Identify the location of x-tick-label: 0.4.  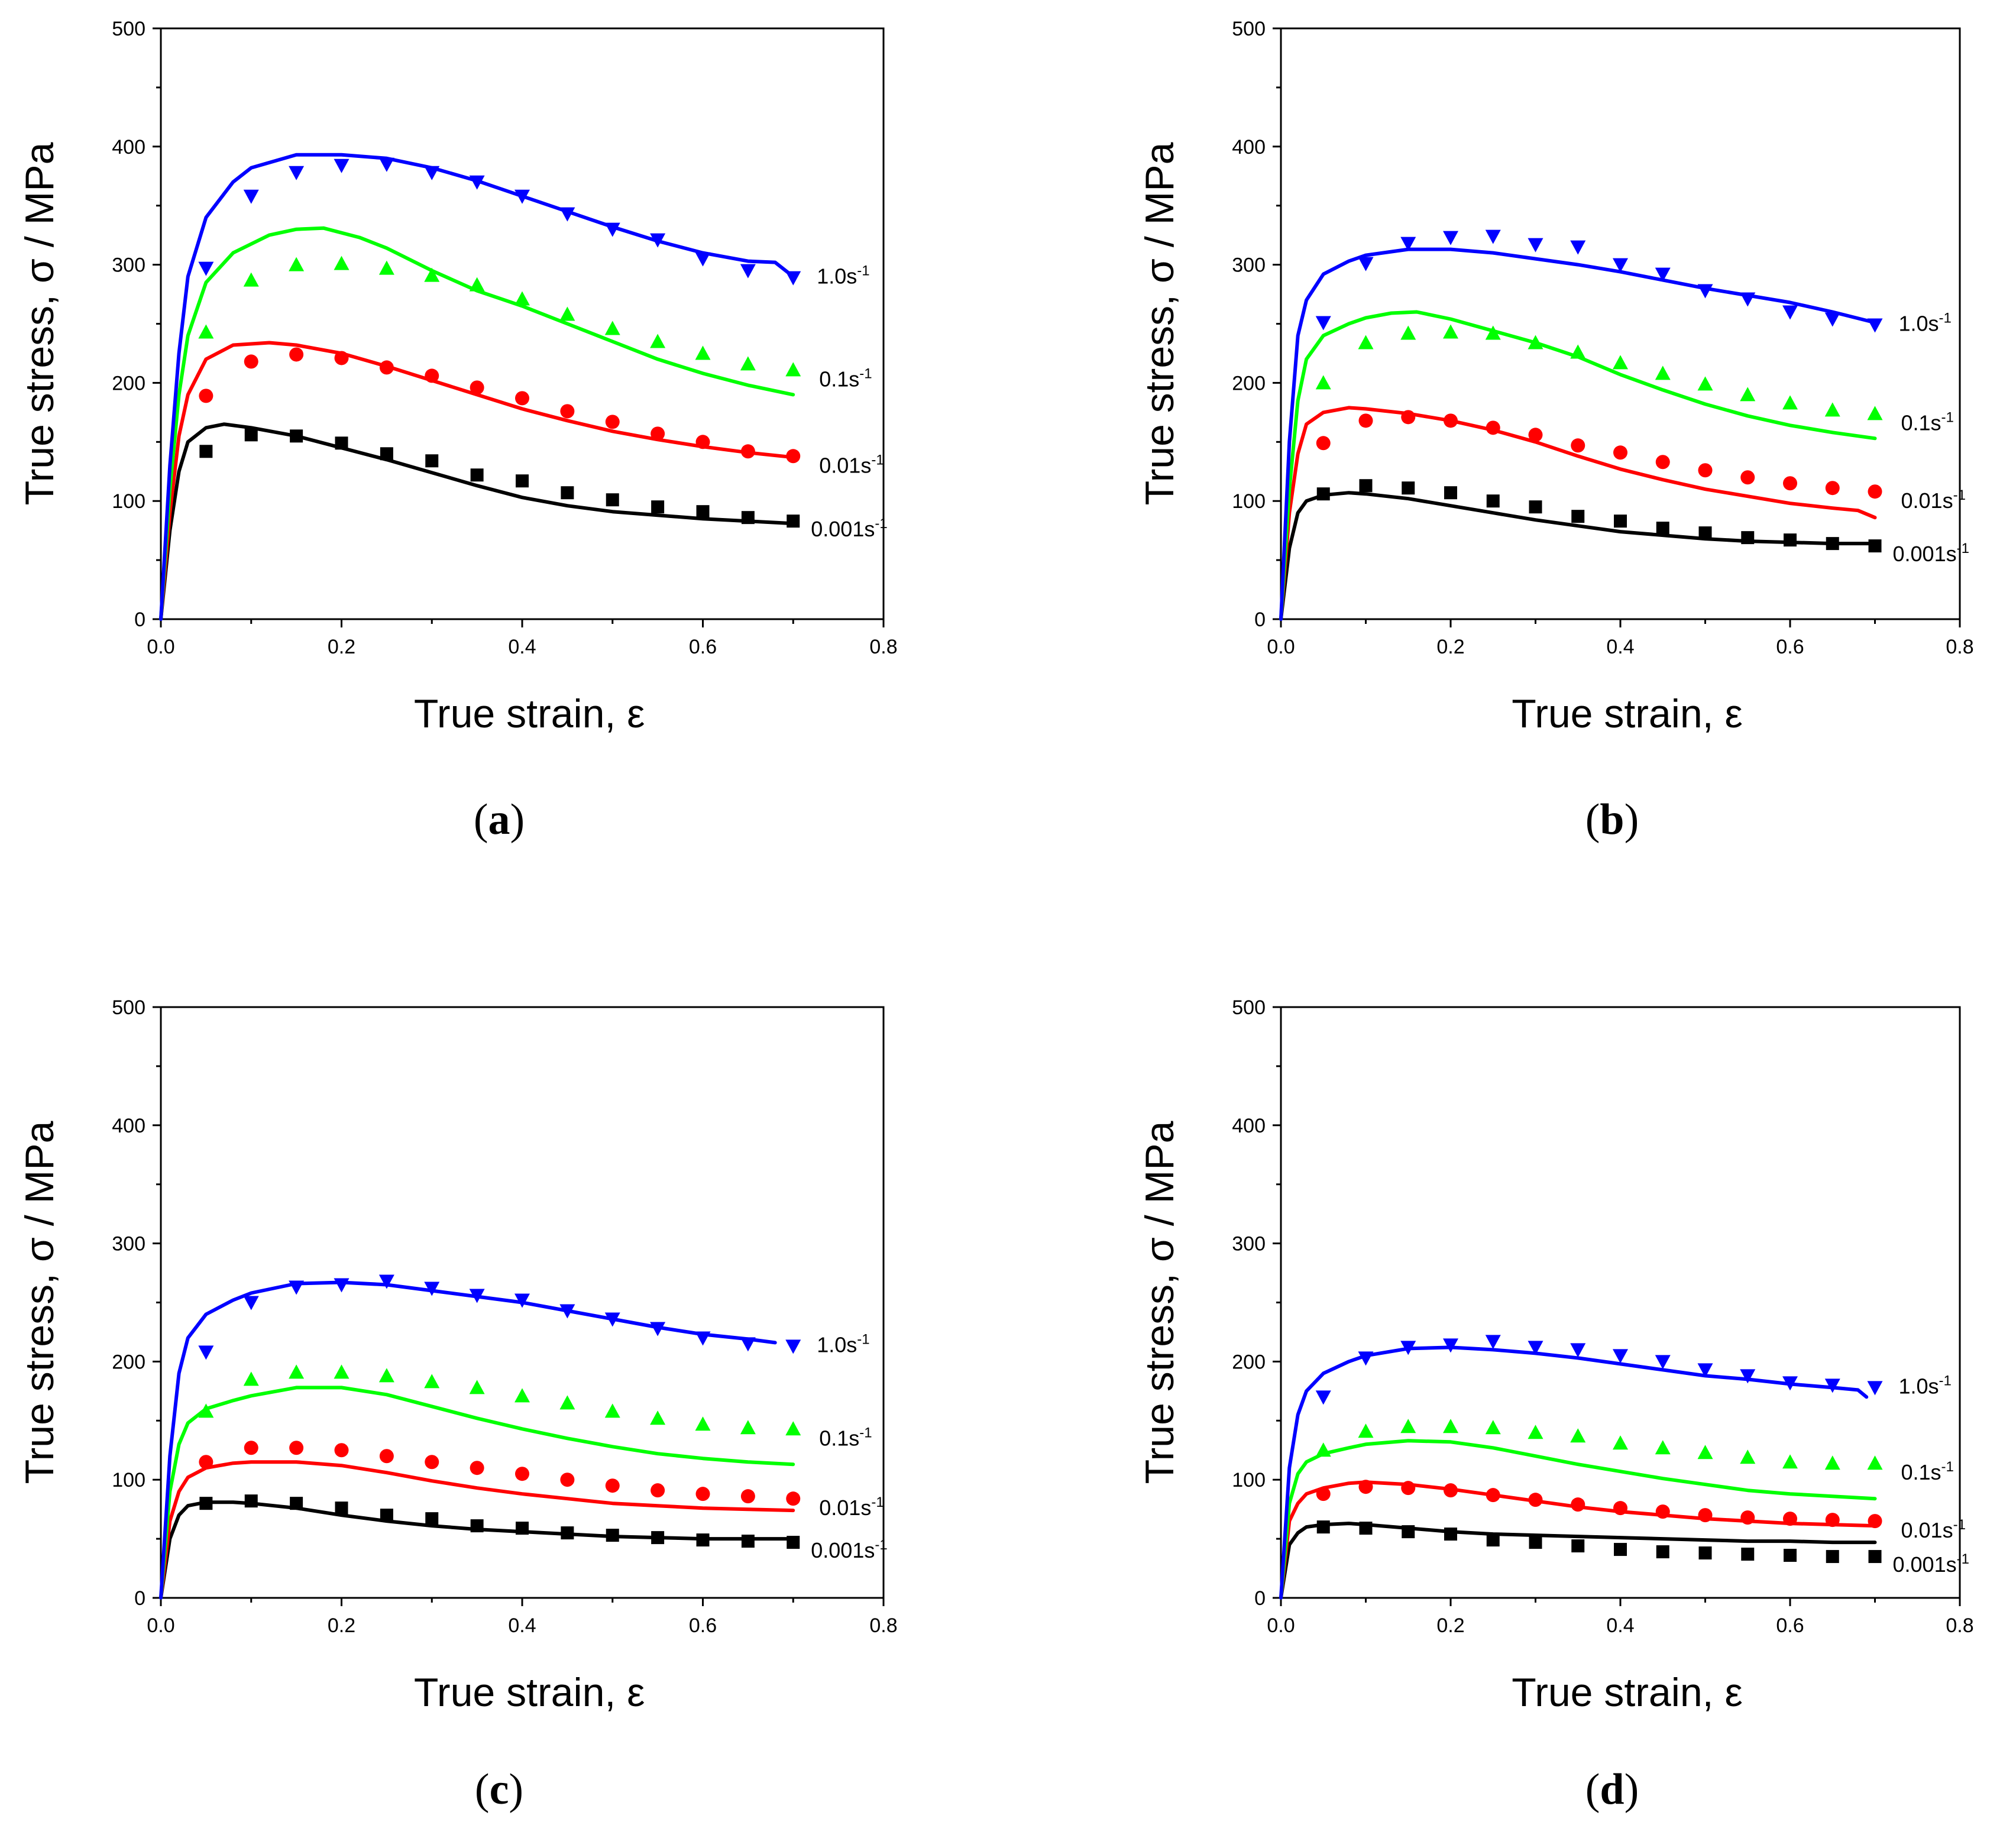
(1620, 1625).